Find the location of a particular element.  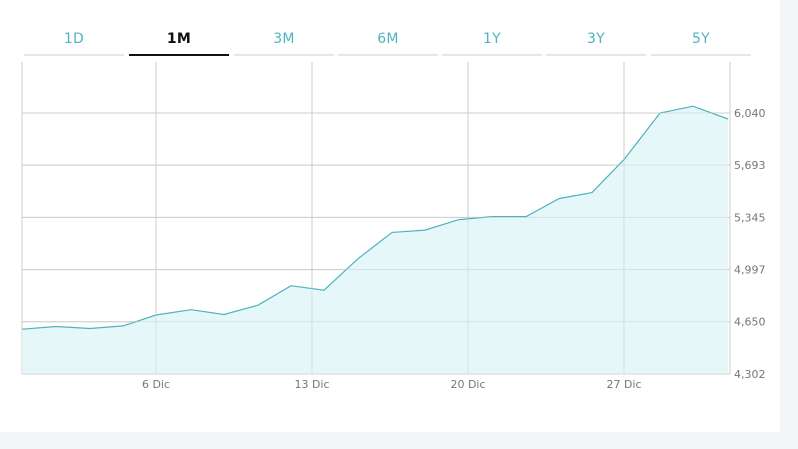

x-tick-label: 20 Dic is located at coordinates (467, 384).